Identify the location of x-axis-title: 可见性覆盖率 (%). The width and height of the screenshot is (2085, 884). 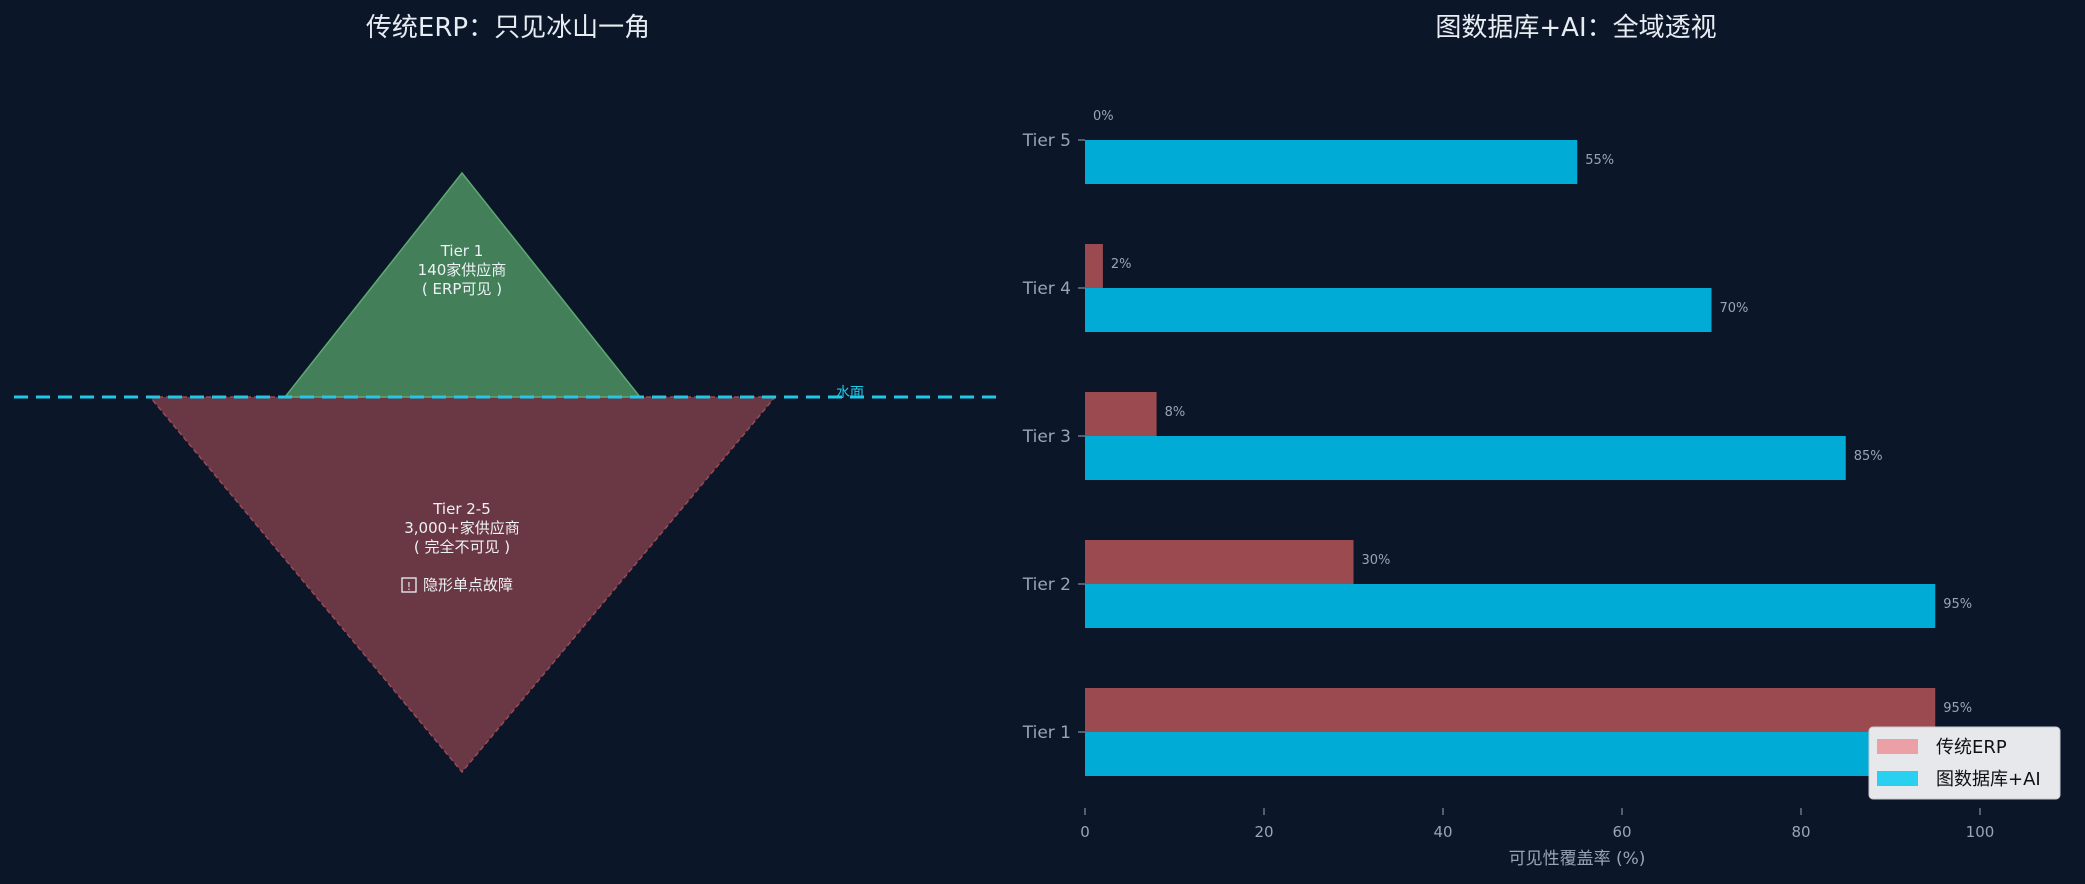
(1577, 859).